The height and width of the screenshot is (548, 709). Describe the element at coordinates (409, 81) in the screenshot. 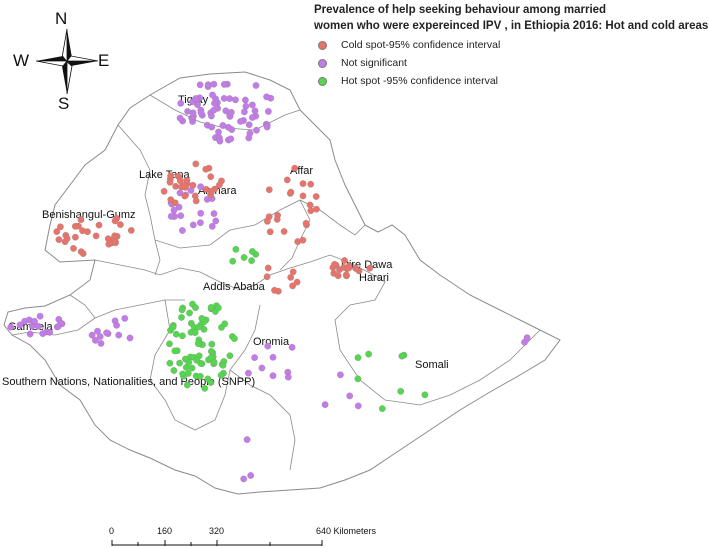

I see `legend-item-hot: Hot spot -95% confidence interval` at that location.